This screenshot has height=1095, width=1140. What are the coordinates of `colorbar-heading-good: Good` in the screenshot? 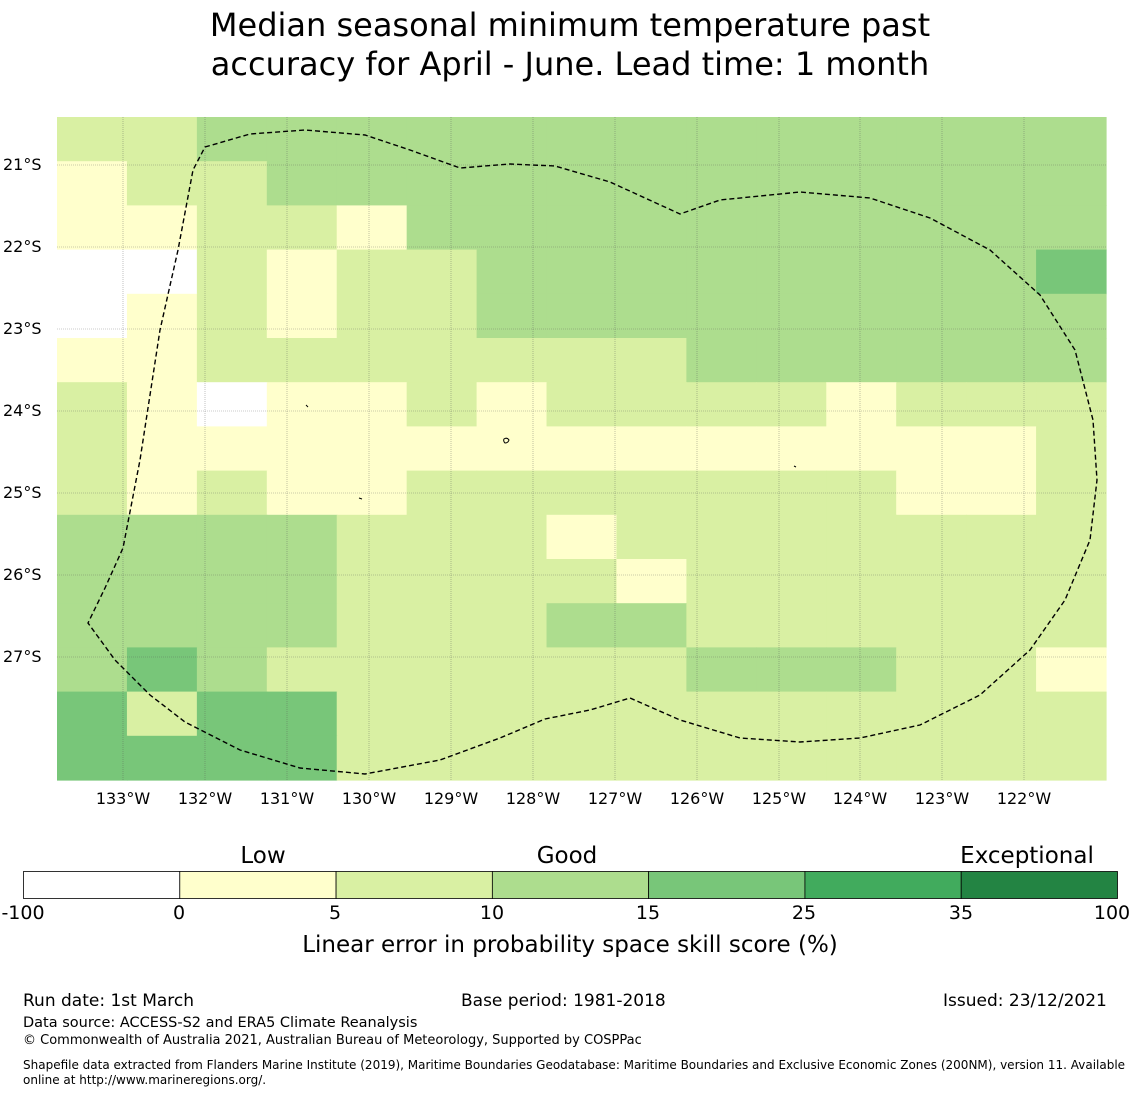 It's located at (567, 856).